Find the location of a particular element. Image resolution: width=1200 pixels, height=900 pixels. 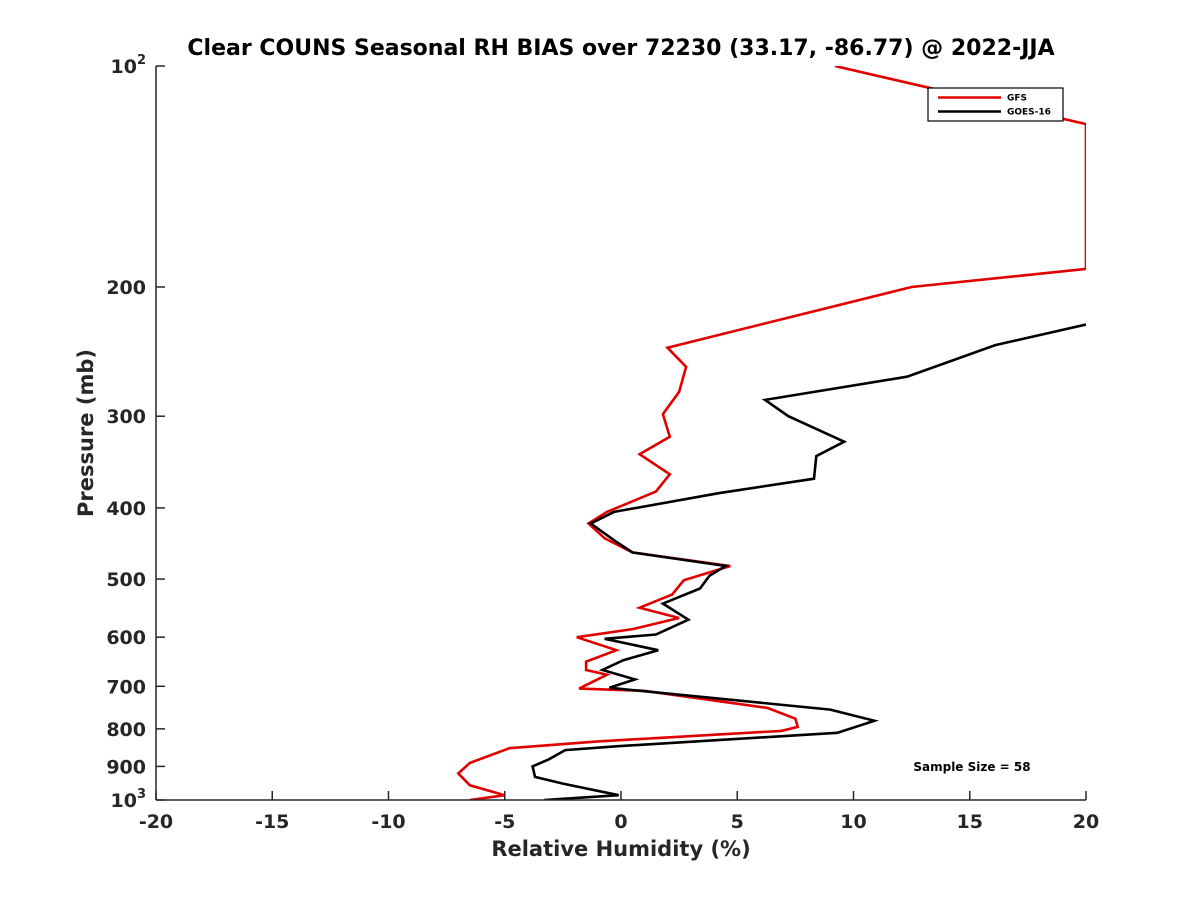

x-tick-label: -5 is located at coordinates (504, 822).